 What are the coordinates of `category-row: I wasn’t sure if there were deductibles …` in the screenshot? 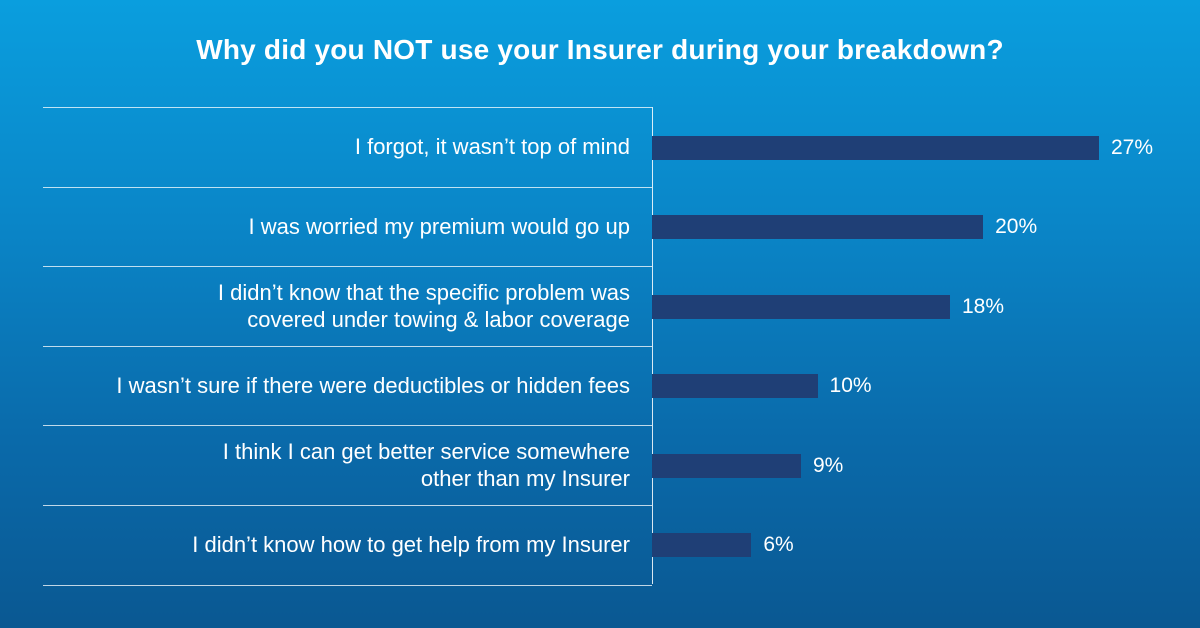 It's located at (347, 385).